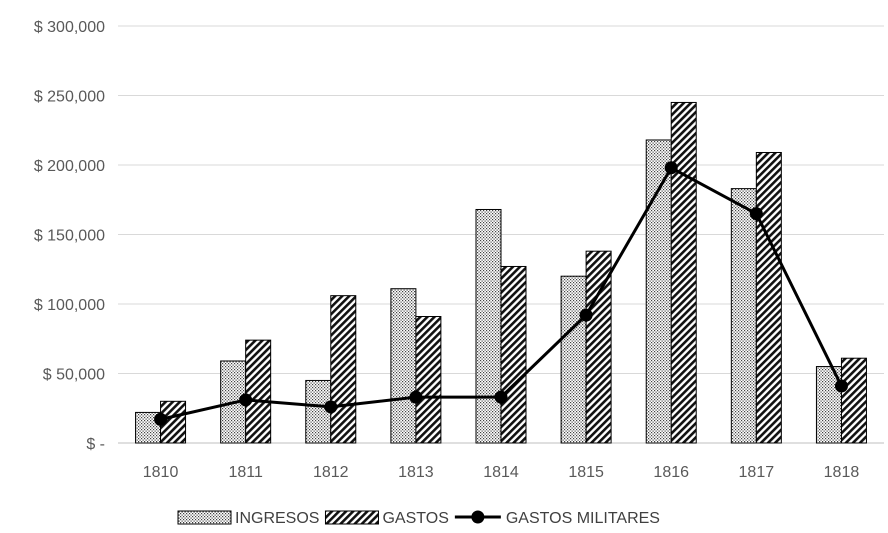  I want to click on legend: INGRESOS GASTOS GASTOS MILITARES, so click(418, 518).